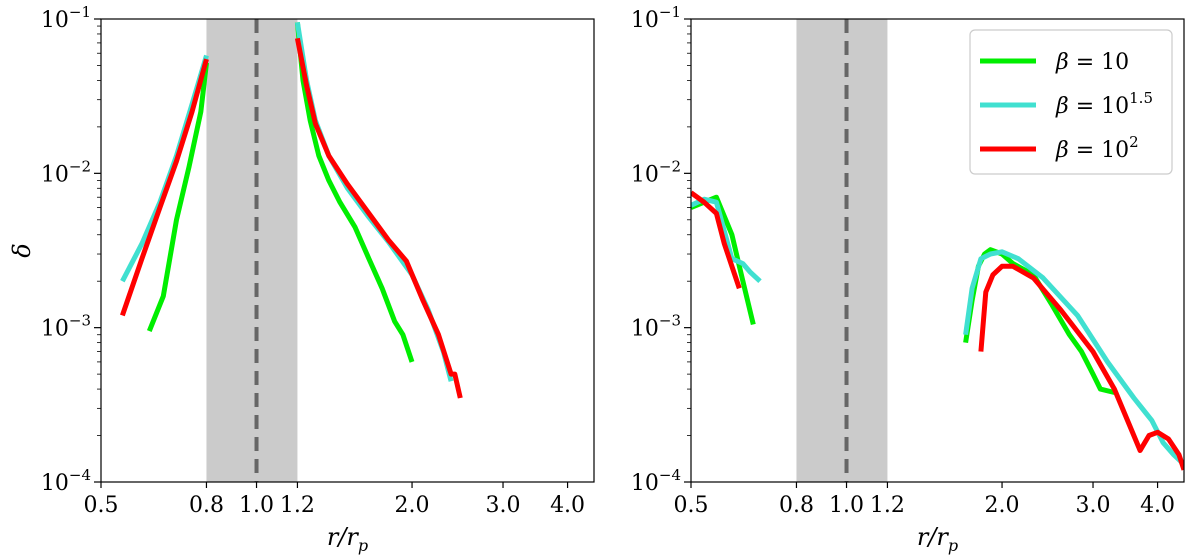 Image resolution: width=1194 pixels, height=560 pixels. What do you see at coordinates (1104, 104) in the screenshot?
I see `legend-entry-2: β = 101.5` at bounding box center [1104, 104].